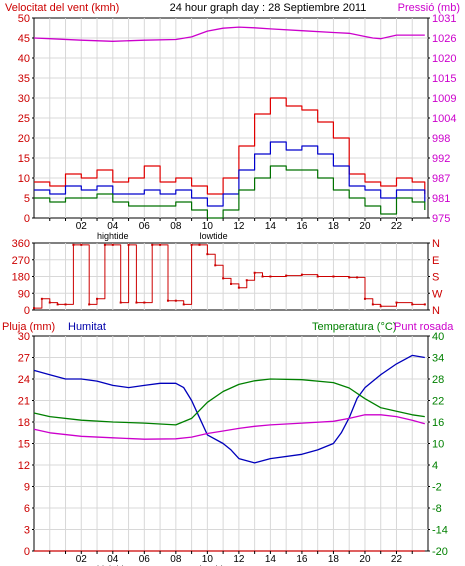 Image resolution: width=465 pixels, height=566 pixels. What do you see at coordinates (444, 19) in the screenshot?
I see `y-tick-label-right: 1031` at bounding box center [444, 19].